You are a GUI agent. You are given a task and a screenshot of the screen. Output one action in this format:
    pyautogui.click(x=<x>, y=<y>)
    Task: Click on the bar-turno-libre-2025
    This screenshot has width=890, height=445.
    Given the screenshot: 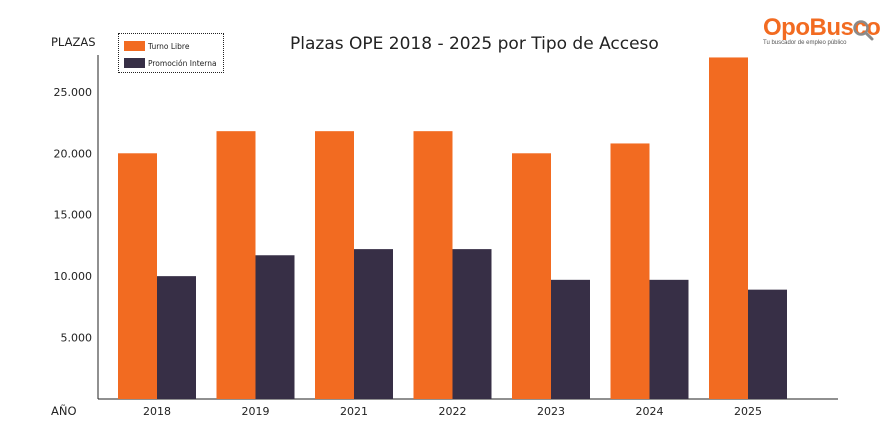 What is the action you would take?
    pyautogui.click(x=728, y=228)
    